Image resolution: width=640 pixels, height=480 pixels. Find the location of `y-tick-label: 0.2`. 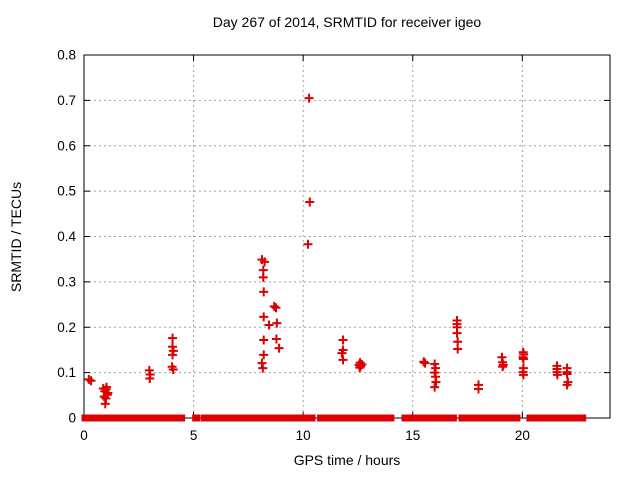

y-tick-label: 0.2 is located at coordinates (66, 327).